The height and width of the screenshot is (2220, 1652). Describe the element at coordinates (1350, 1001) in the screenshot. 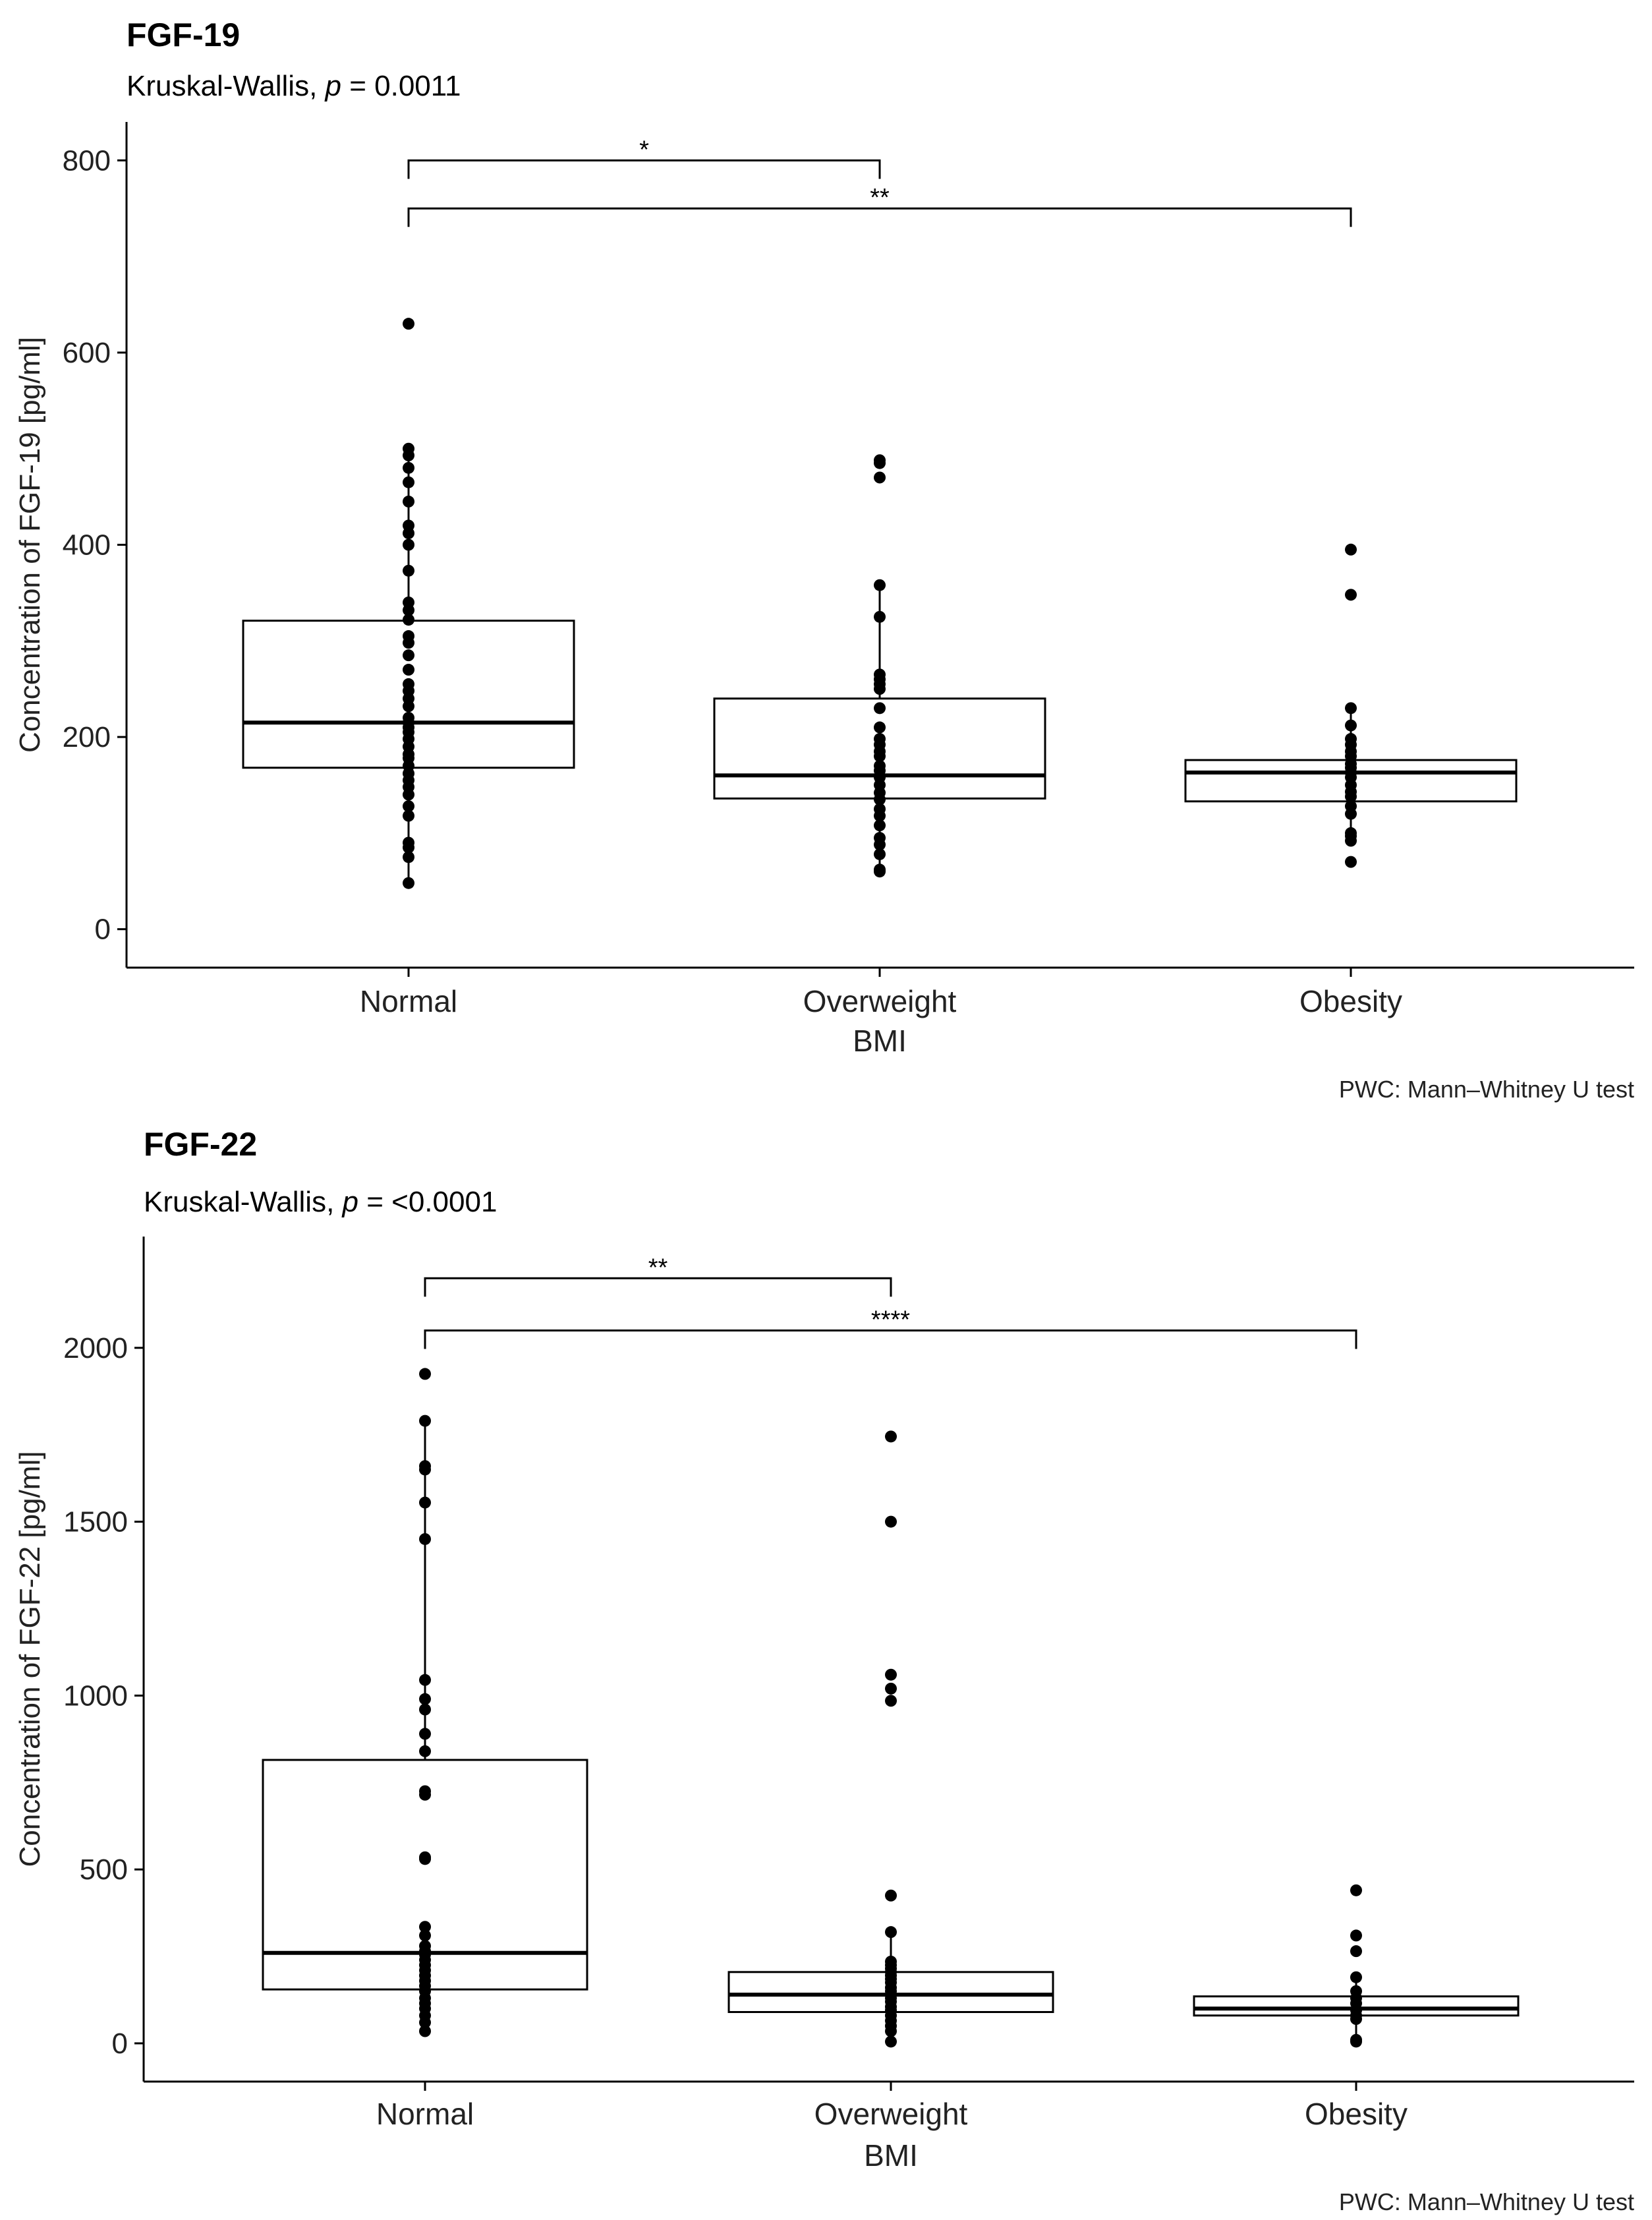

I see `x-tick-label: Obesity` at that location.